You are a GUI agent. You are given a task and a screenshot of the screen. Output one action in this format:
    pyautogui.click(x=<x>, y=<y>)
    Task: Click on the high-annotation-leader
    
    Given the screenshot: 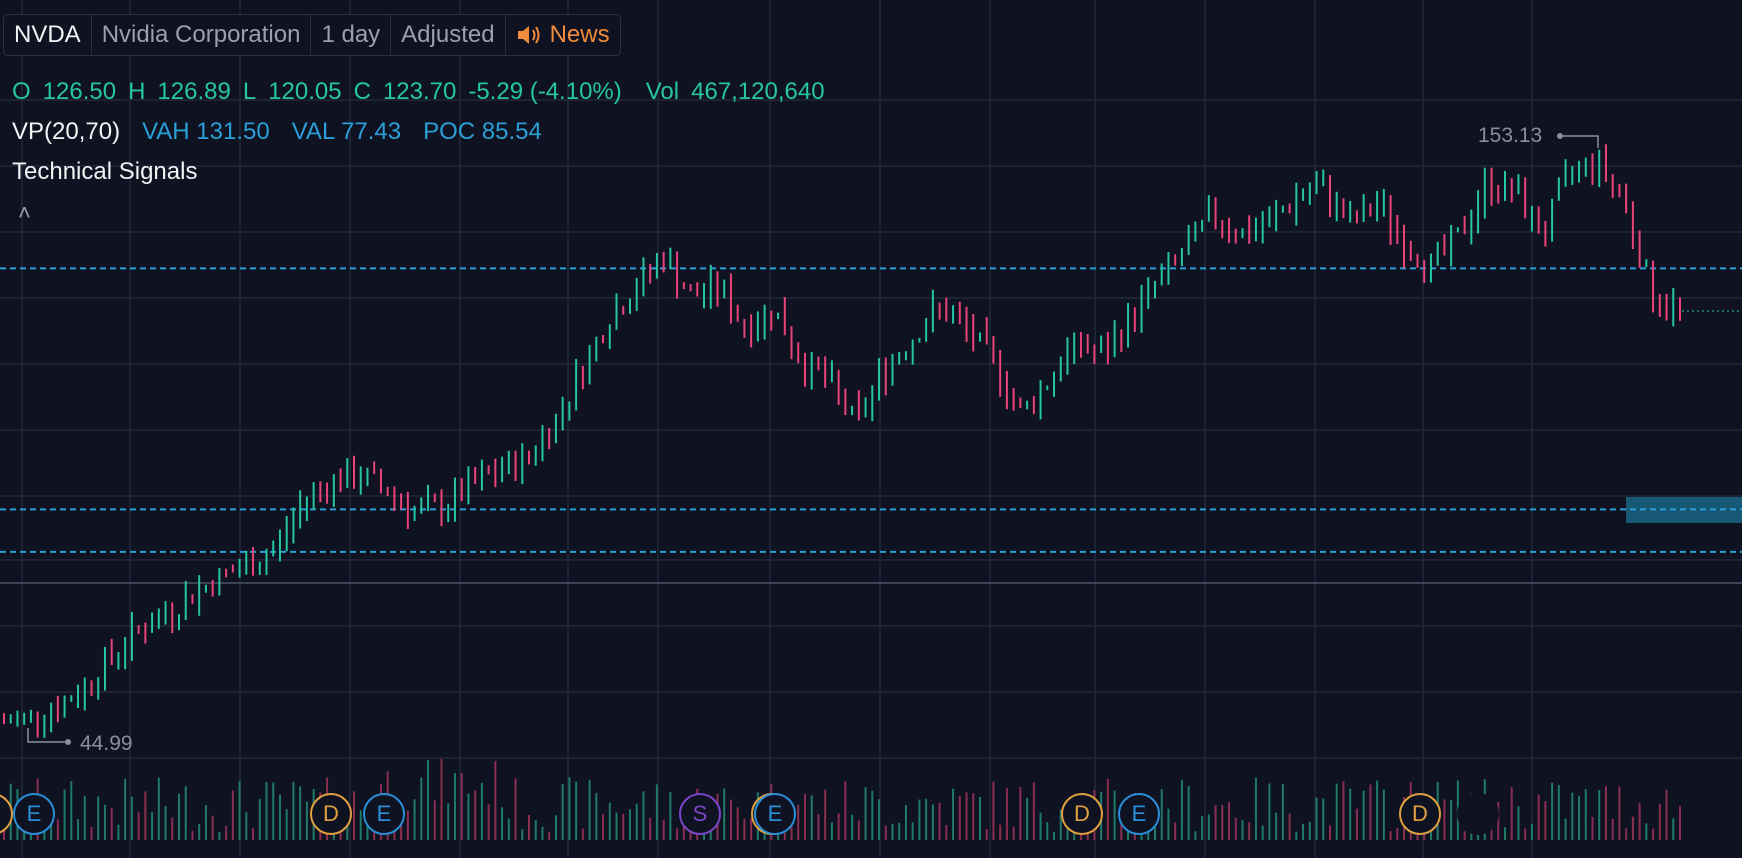 What is the action you would take?
    pyautogui.click(x=1579, y=141)
    